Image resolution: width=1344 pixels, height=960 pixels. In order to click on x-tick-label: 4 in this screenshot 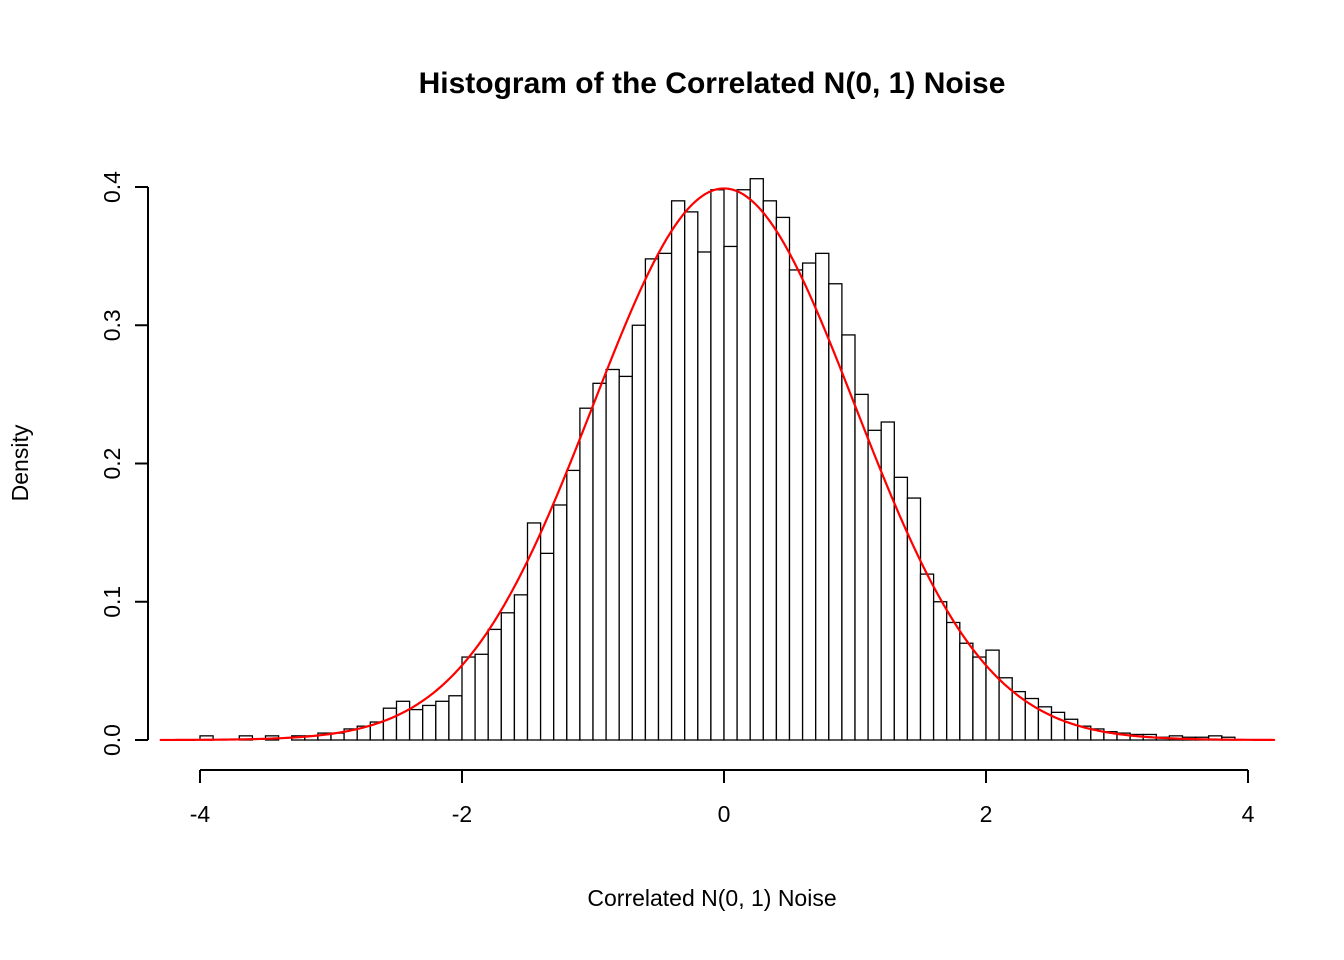, I will do `click(1248, 814)`.